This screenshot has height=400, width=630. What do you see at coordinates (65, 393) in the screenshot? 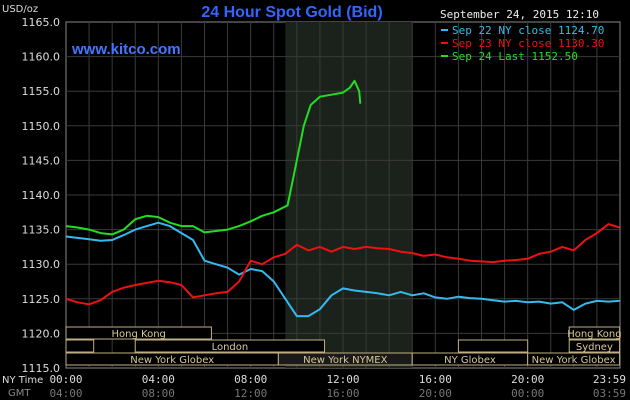
I see `x-tick-label-gmt: 04:00` at bounding box center [65, 393].